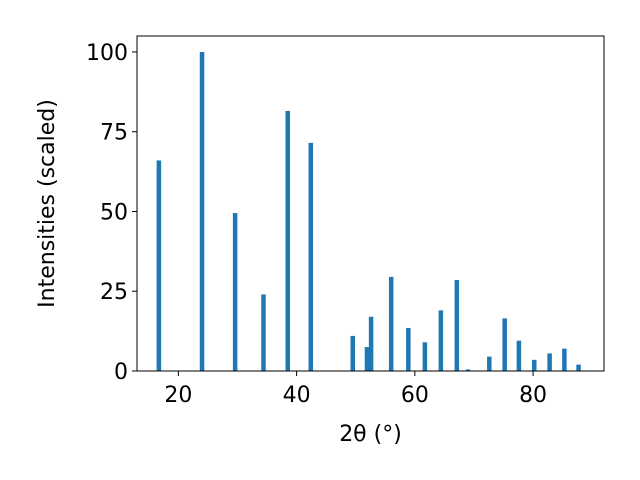  What do you see at coordinates (533, 395) in the screenshot?
I see `x-tick-label: 80` at bounding box center [533, 395].